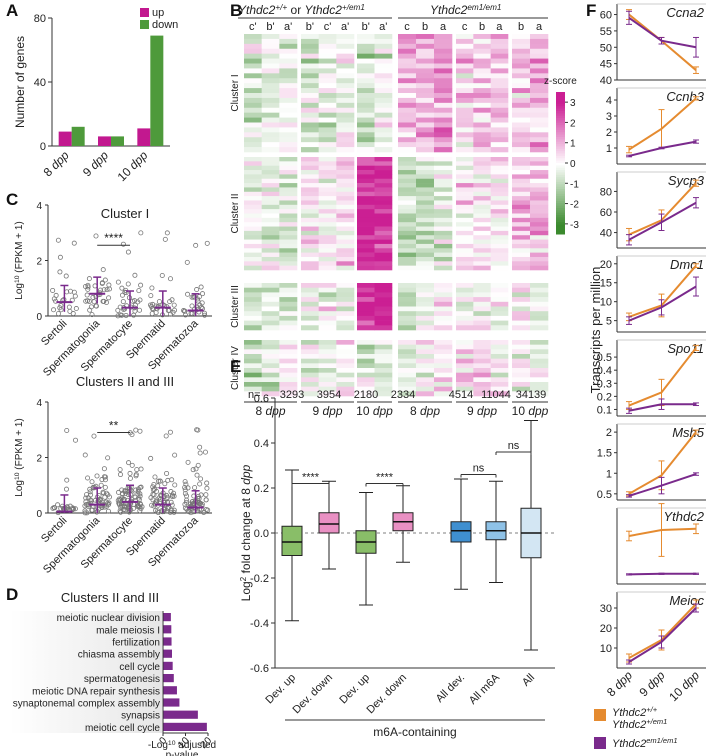 Image resolution: width=712 pixels, height=756 pixels. What do you see at coordinates (12, 10) in the screenshot?
I see `panel-label-A: A` at bounding box center [12, 10].